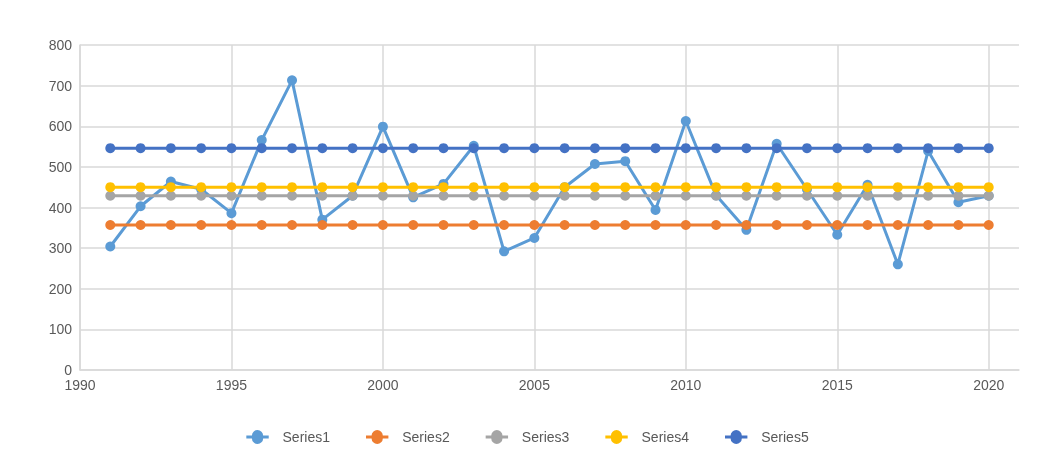 This screenshot has width=1055, height=465. Describe the element at coordinates (545, 437) in the screenshot. I see `legend-label: Series3` at that location.